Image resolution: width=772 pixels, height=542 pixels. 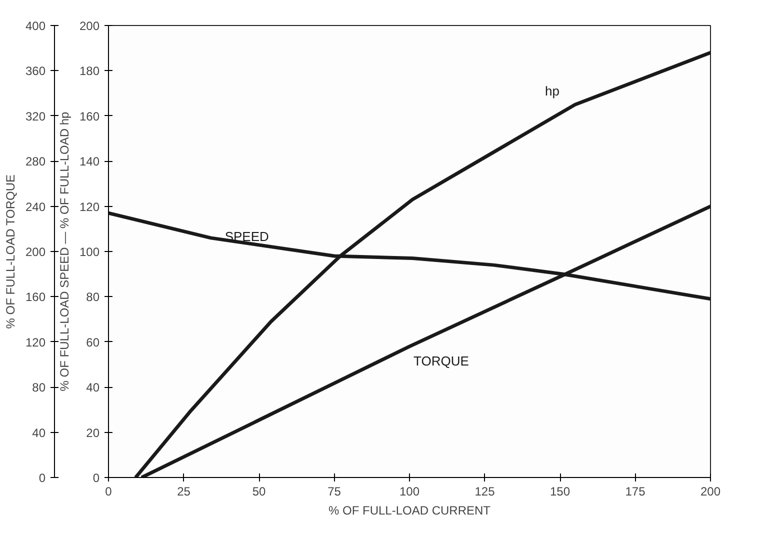 I want to click on series-label: TORQUE, so click(x=442, y=360).